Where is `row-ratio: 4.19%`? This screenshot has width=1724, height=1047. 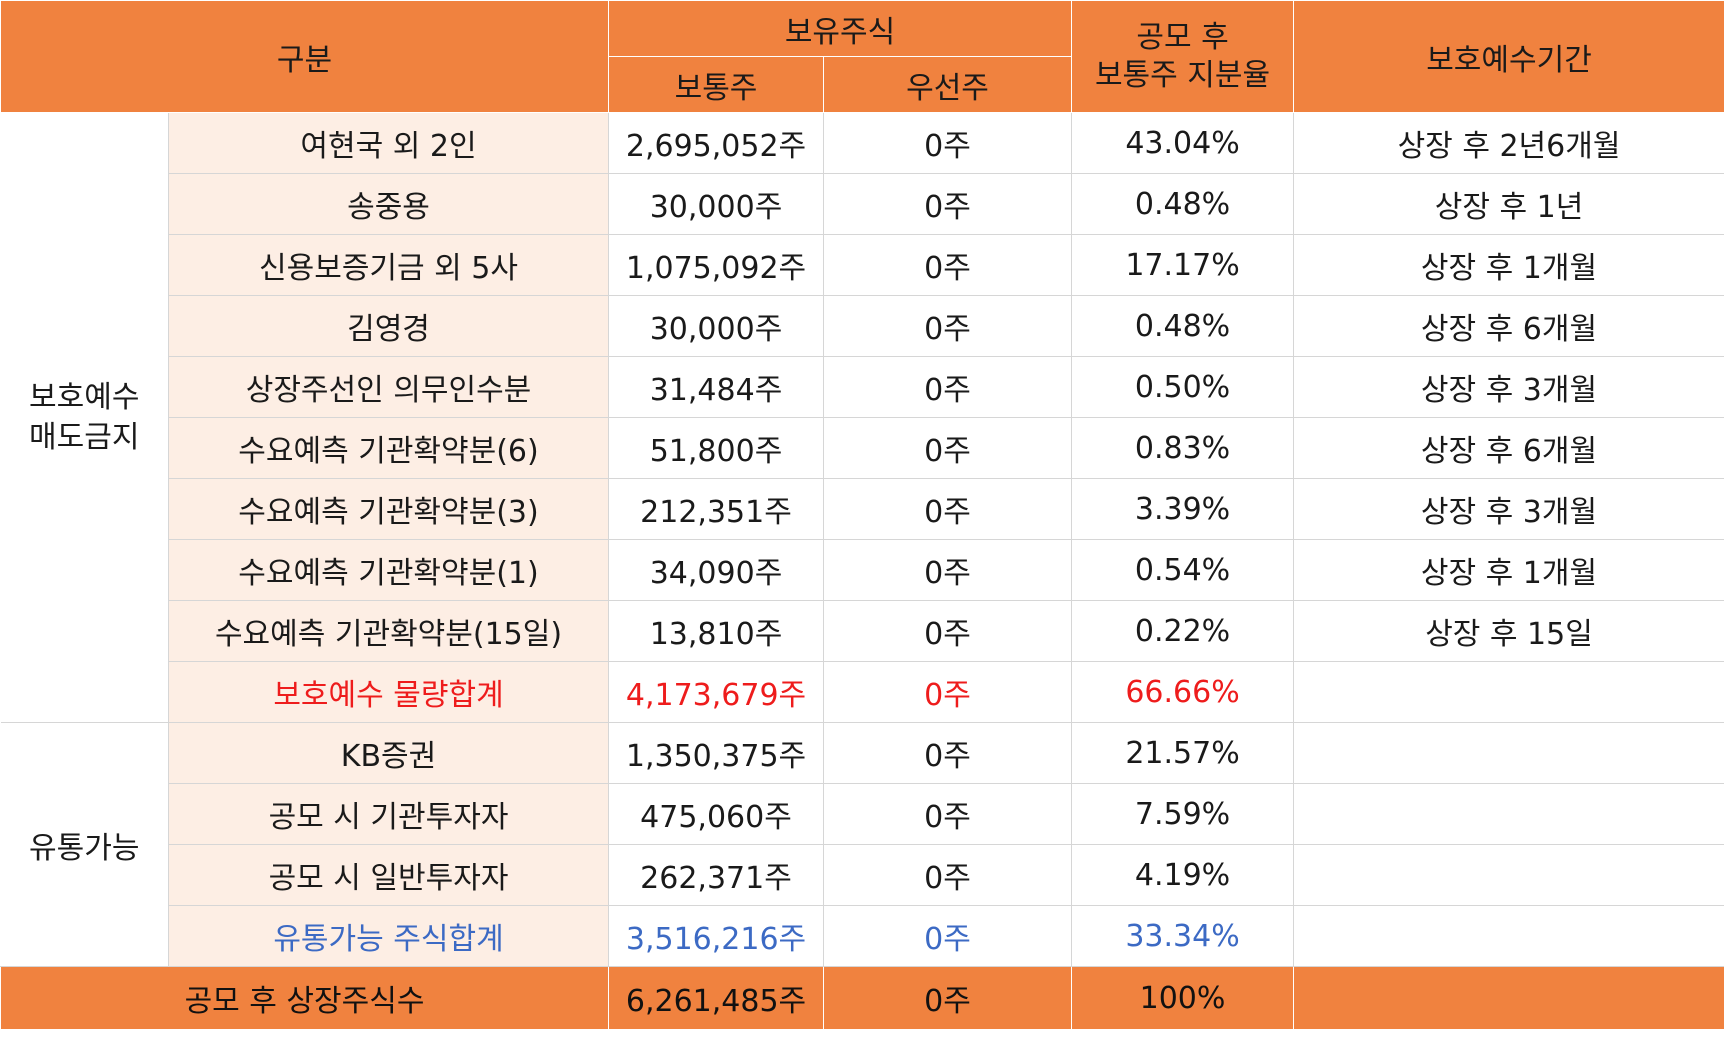
row-ratio: 4.19% is located at coordinates (1183, 875).